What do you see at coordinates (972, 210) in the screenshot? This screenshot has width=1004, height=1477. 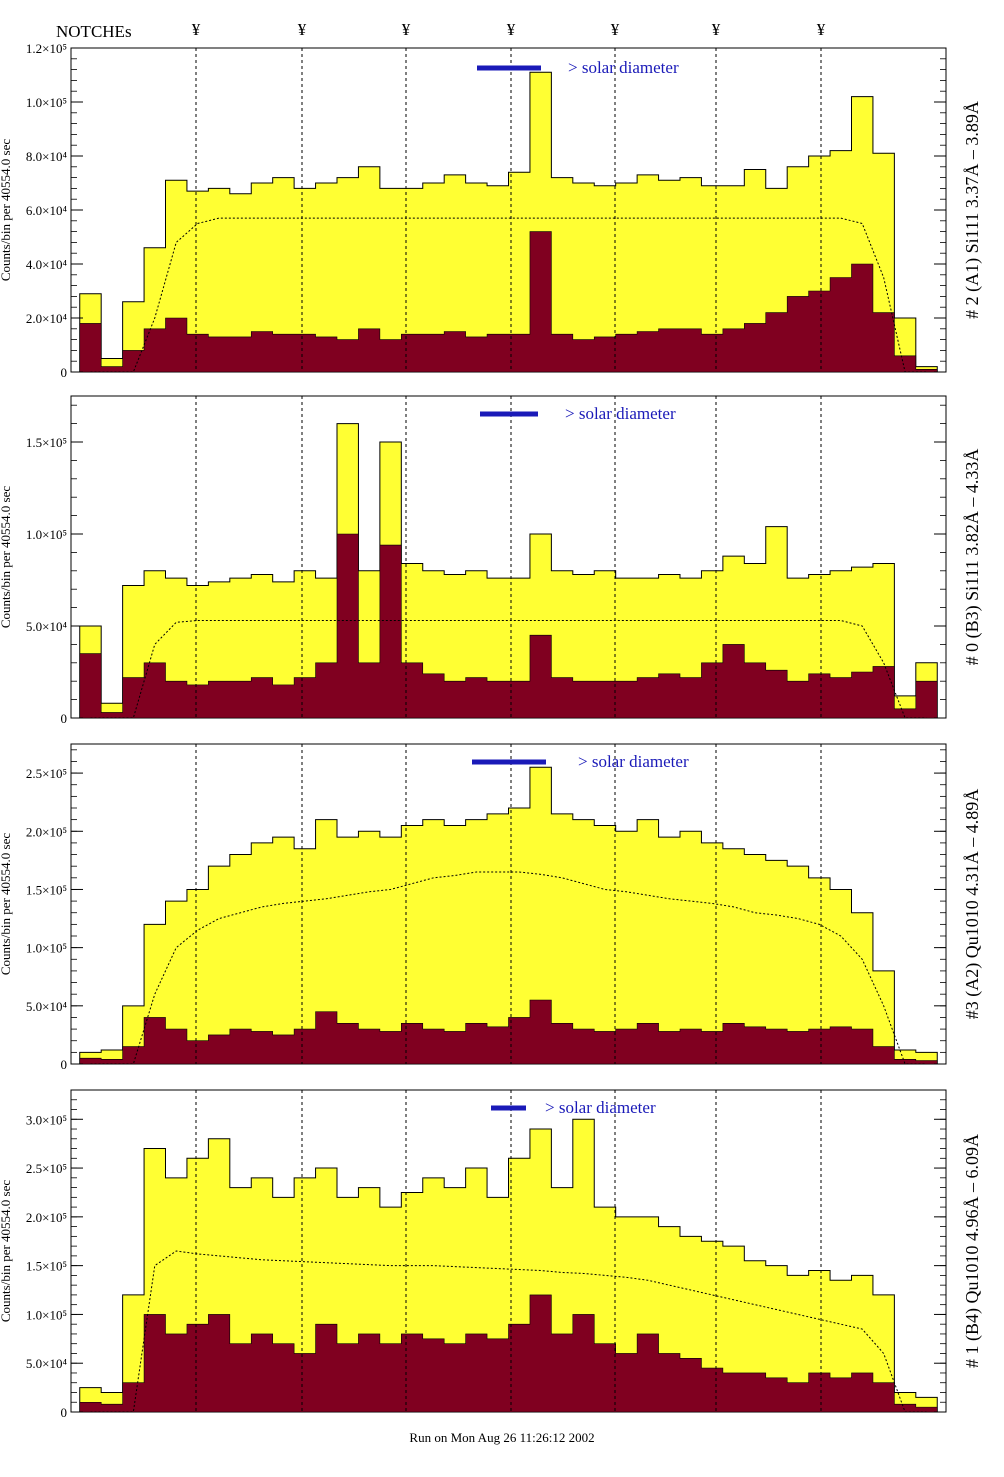 I see `channel-label: # 2 (A1) Si111 3.37Å – 3.89Å` at bounding box center [972, 210].